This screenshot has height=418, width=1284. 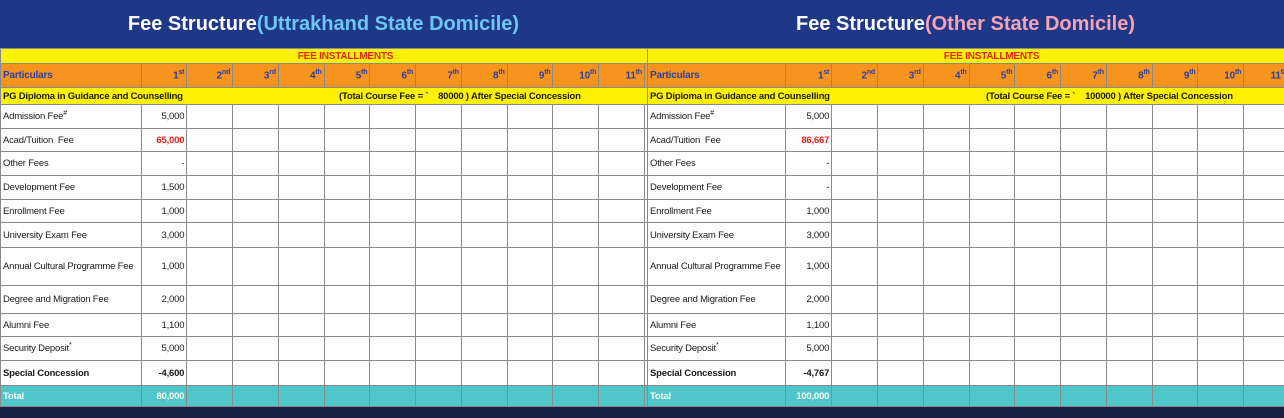 What do you see at coordinates (393, 75) in the screenshot?
I see `installment-header: 6th` at bounding box center [393, 75].